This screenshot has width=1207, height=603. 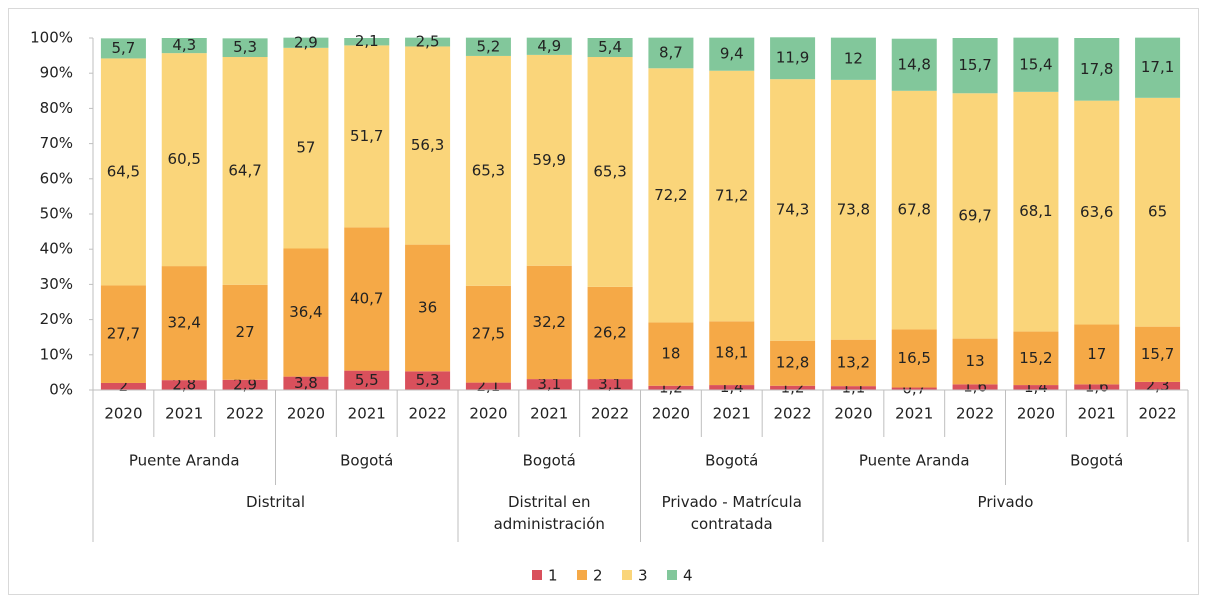 I want to click on data-label: 27,5, so click(x=488, y=334).